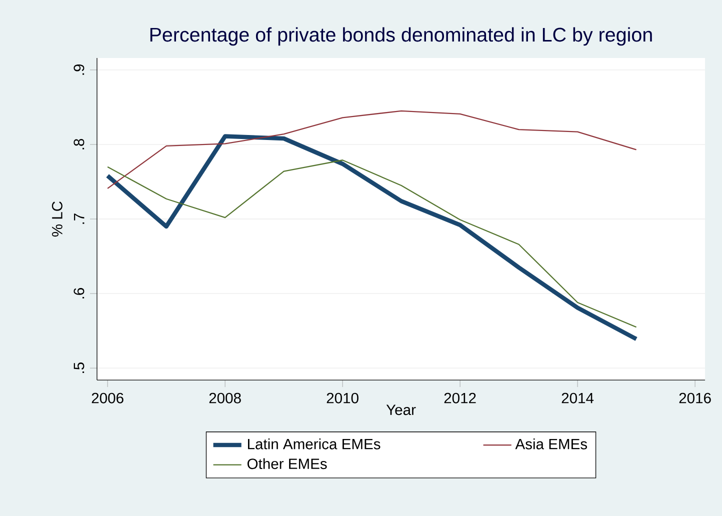 The width and height of the screenshot is (722, 516). I want to click on legend-label: Latin America EMEs, so click(314, 444).